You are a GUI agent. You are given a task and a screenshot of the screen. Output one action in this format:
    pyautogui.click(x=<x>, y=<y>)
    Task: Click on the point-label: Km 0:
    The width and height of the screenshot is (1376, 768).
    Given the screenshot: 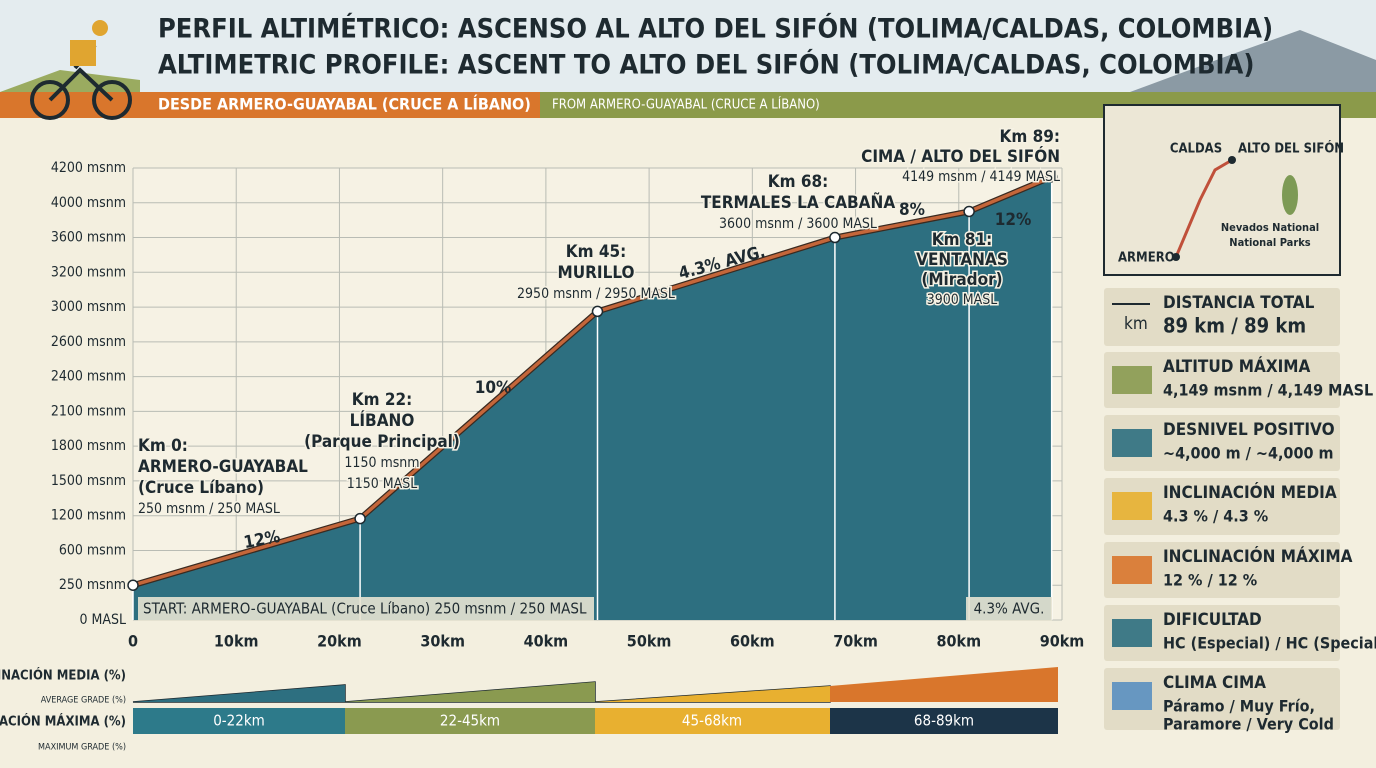 What is the action you would take?
    pyautogui.click(x=163, y=446)
    